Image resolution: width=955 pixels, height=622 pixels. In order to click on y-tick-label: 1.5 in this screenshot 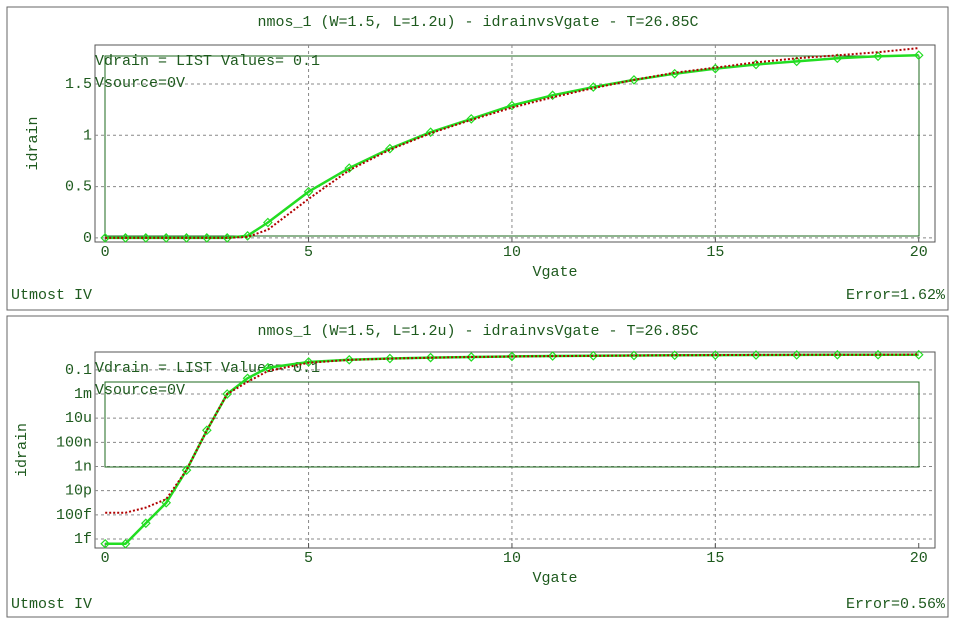, I will do `click(78, 84)`.